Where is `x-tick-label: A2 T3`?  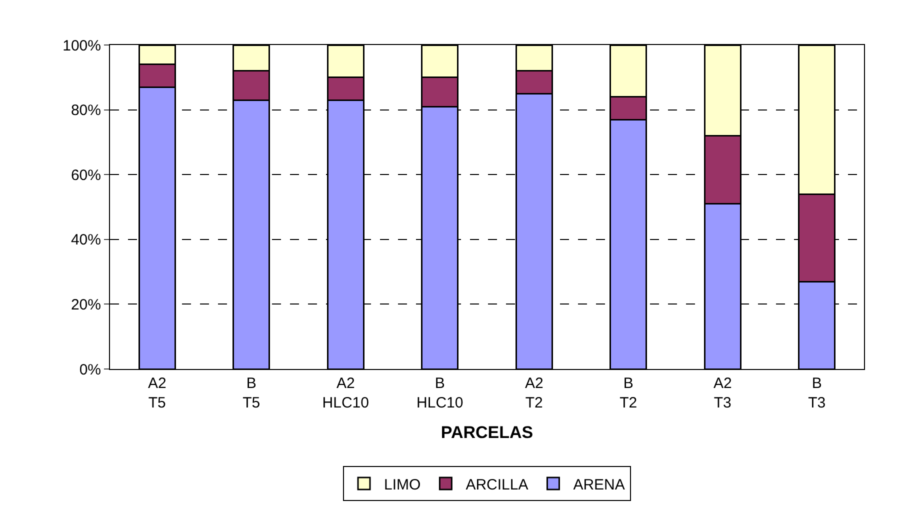
x-tick-label: A2 T3 is located at coordinates (722, 393).